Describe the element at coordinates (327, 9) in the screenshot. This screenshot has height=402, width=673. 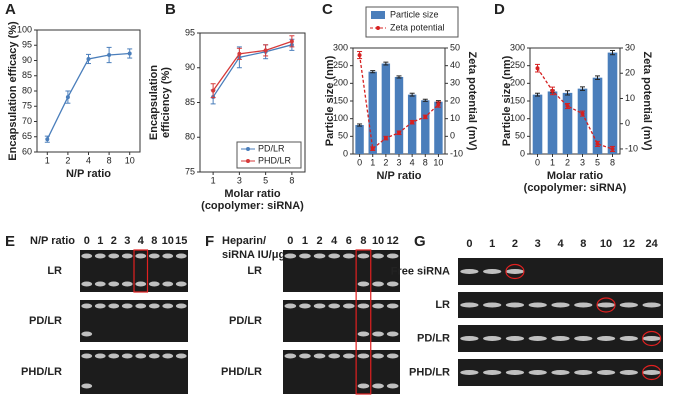
I see `panel-letter: C` at that location.